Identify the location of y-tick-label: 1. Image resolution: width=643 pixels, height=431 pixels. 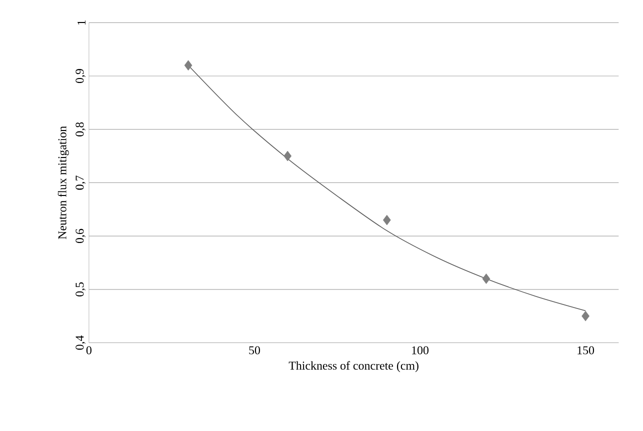
(82, 22).